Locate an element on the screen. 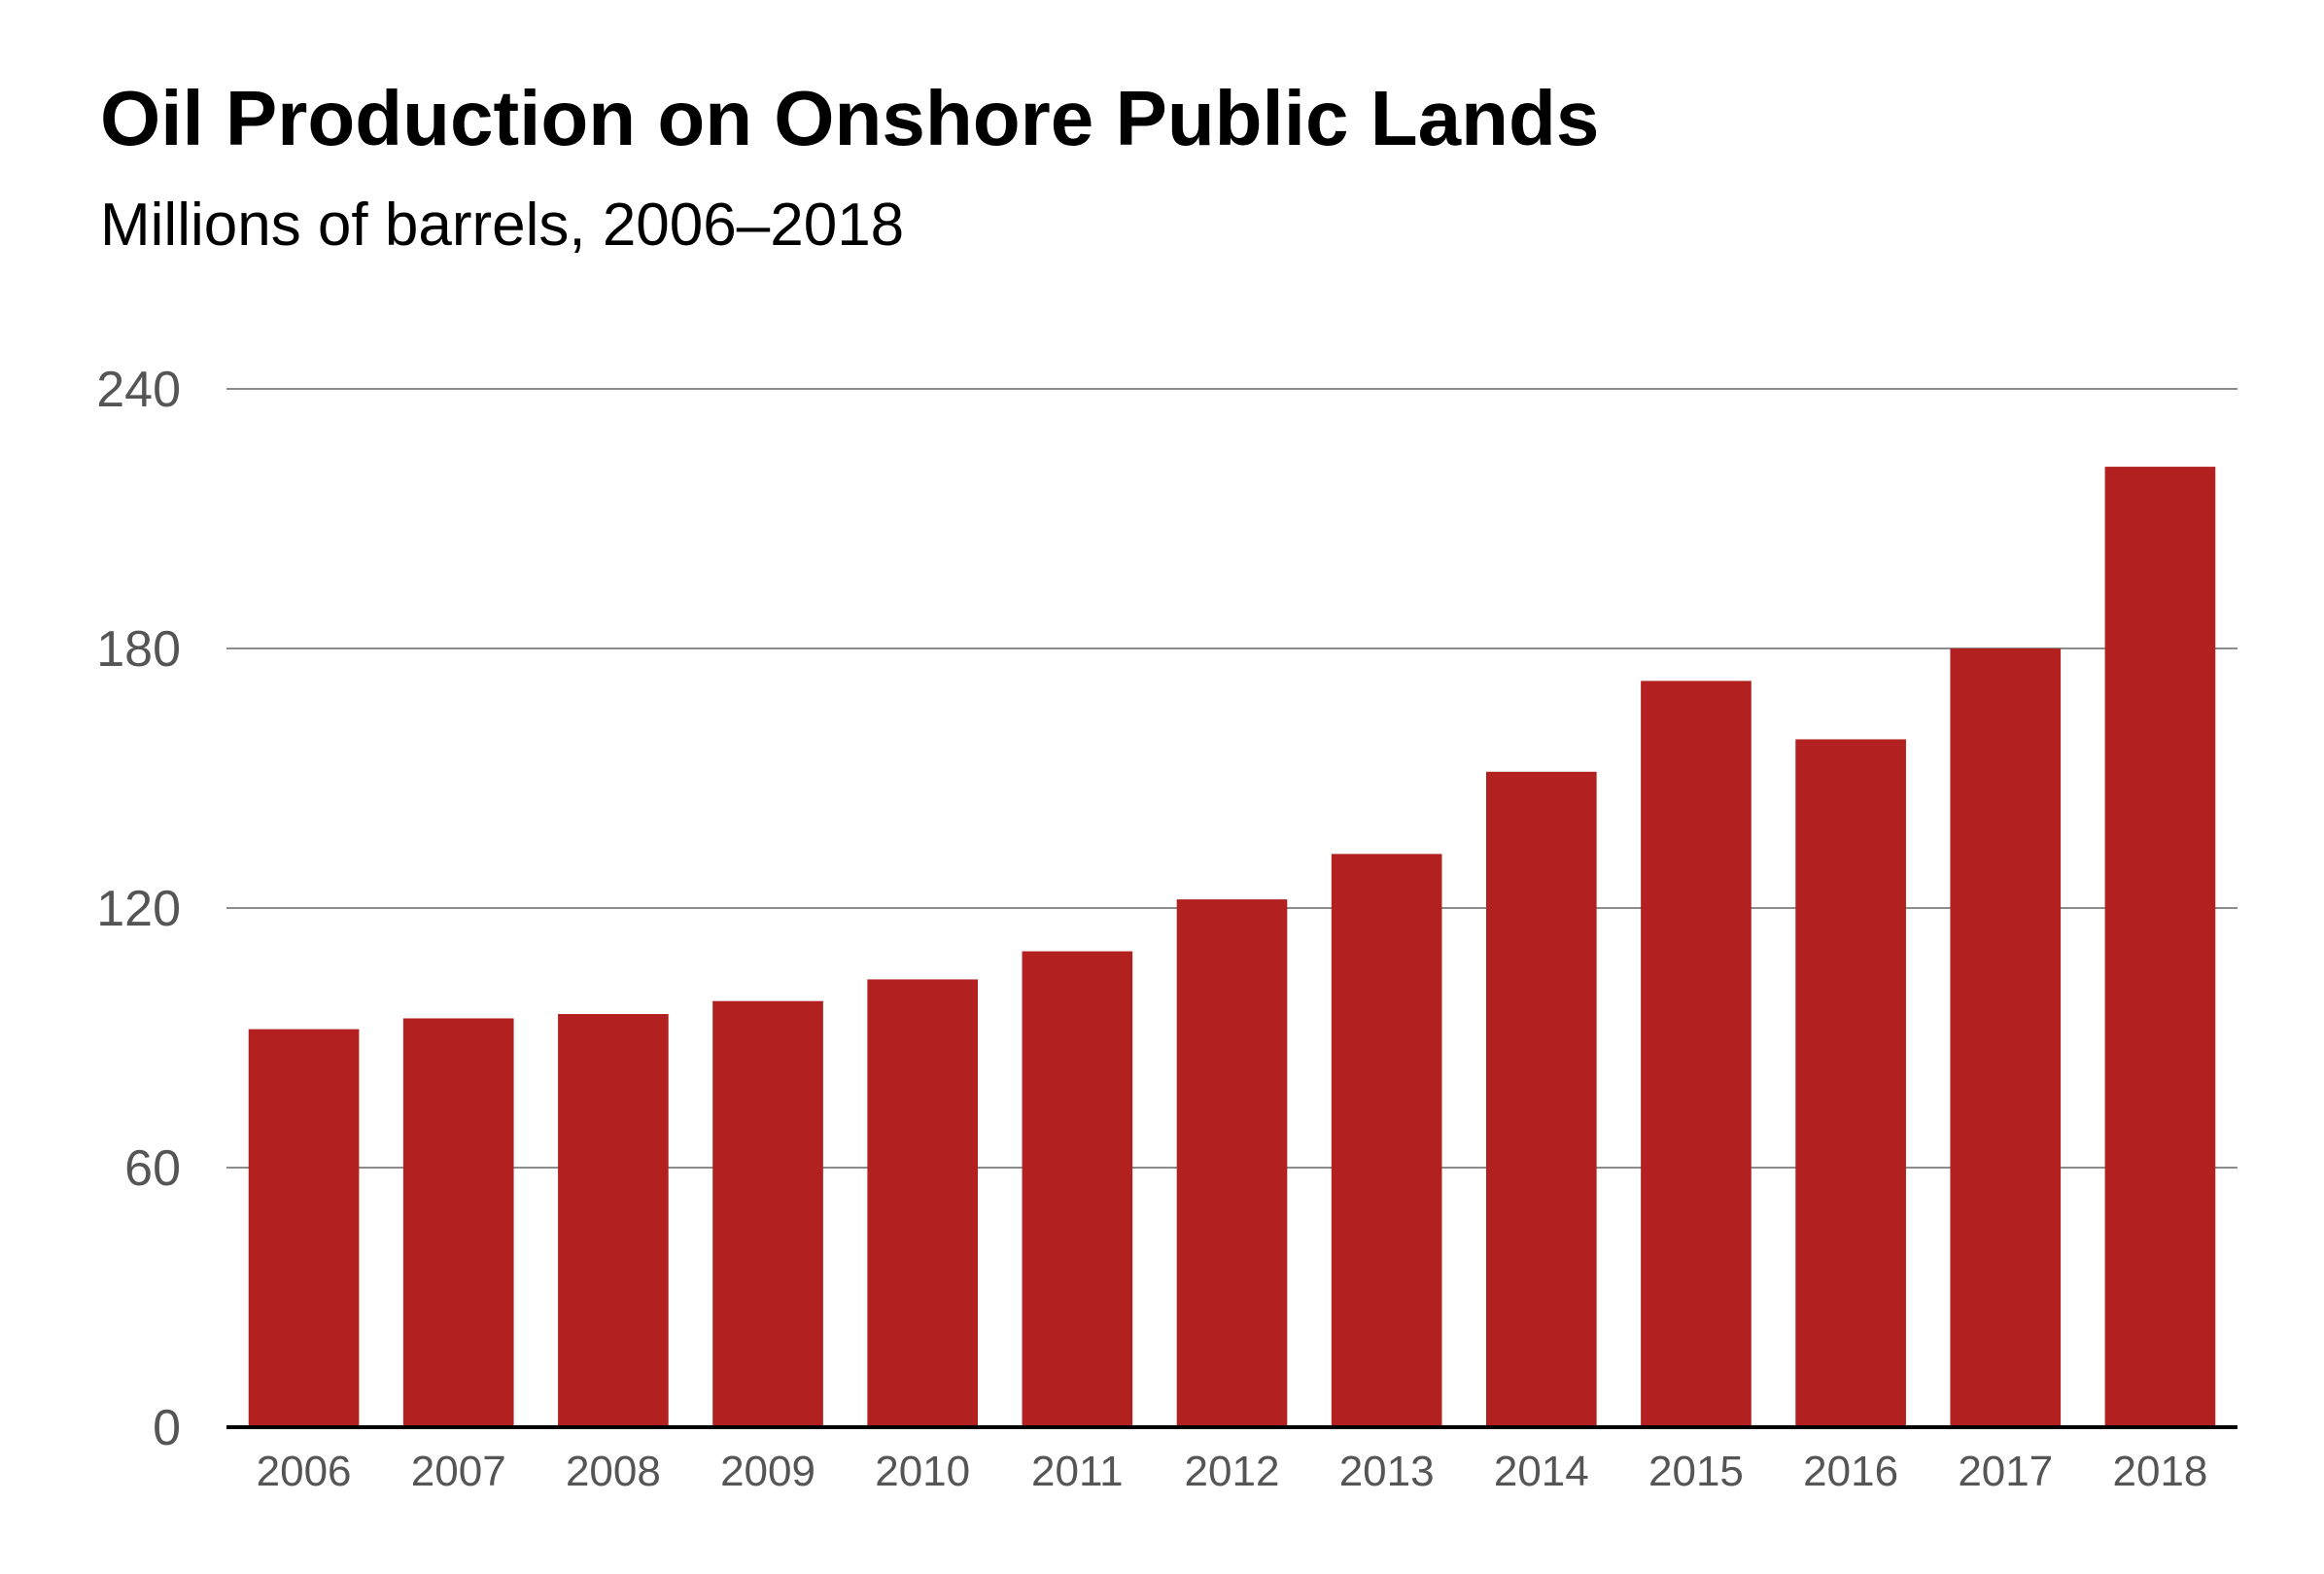  x-tick-label: 2014 is located at coordinates (1541, 1472).